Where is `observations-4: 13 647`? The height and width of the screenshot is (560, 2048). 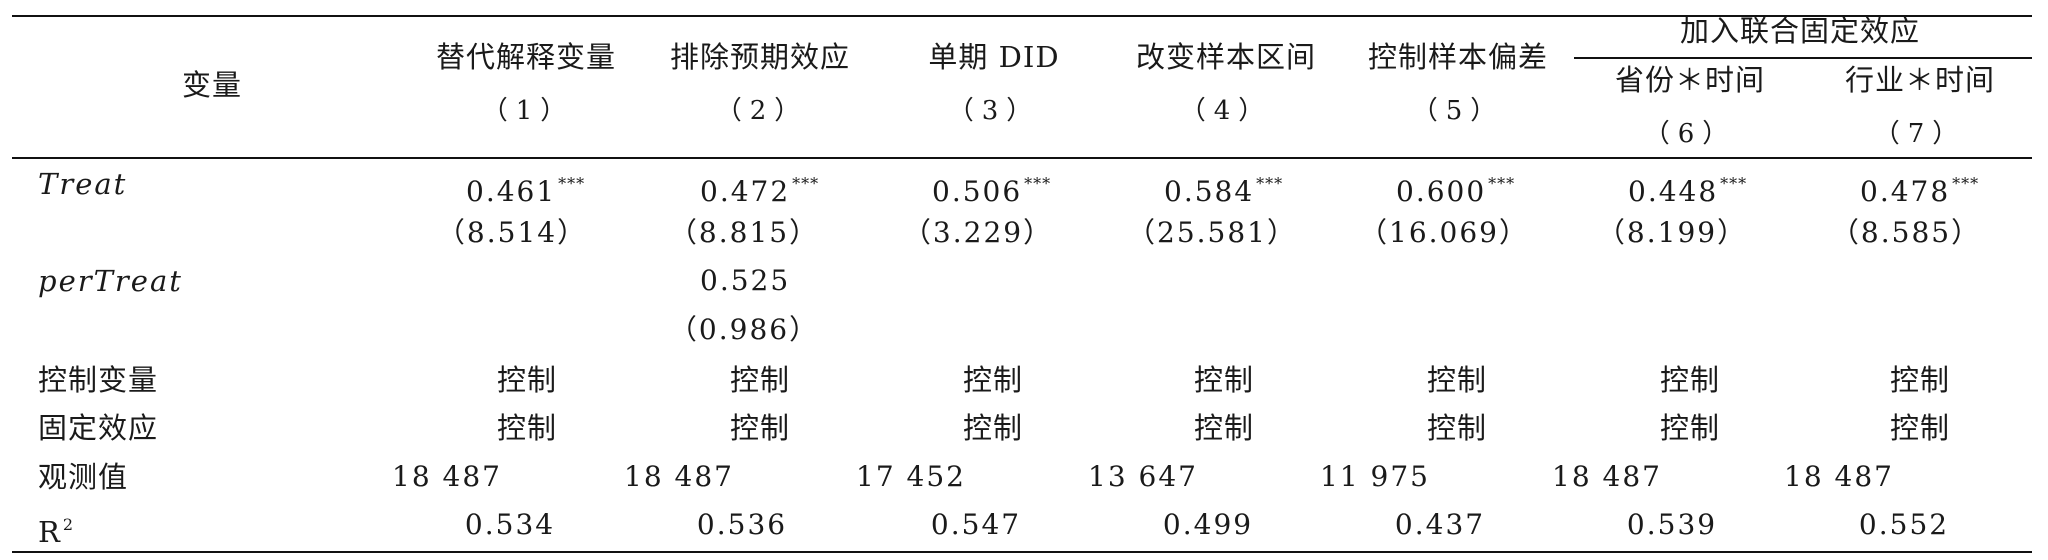
observations-4: 13 647 is located at coordinates (1143, 476).